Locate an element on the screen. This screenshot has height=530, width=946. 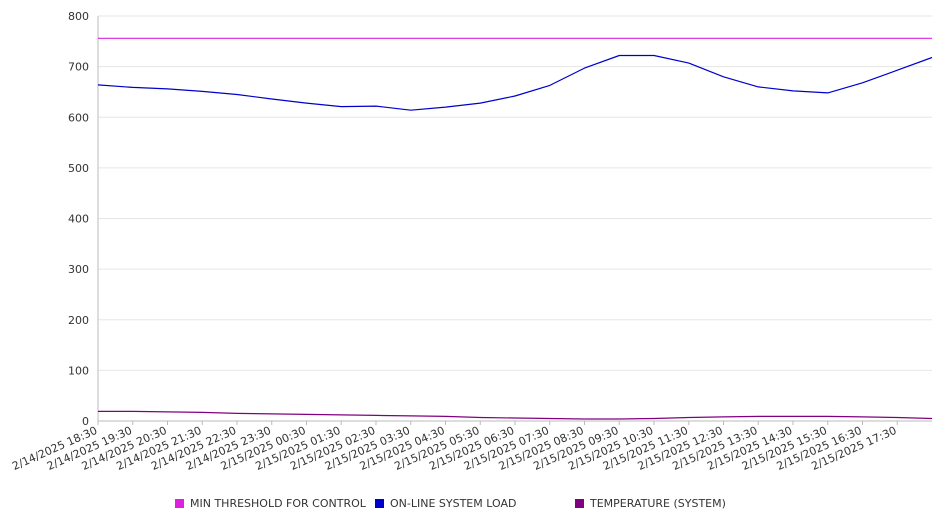
legend-label-min-threshold: MIN THRESHOLD FOR CONTROL is located at coordinates (278, 503).